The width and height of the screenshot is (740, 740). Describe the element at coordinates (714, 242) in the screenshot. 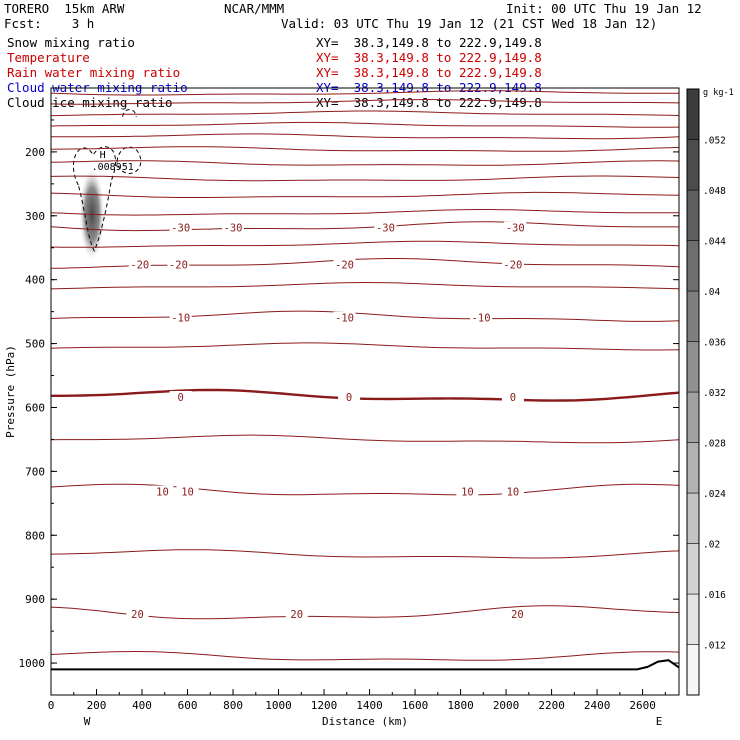

I see `colorbar-tick-label: .044` at that location.